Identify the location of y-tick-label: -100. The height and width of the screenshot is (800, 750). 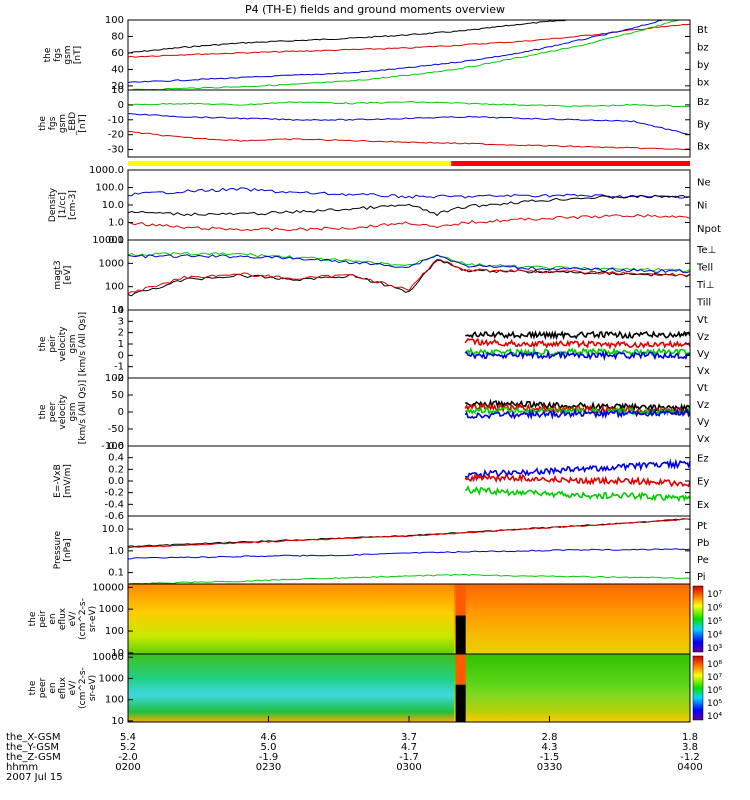
(112, 446).